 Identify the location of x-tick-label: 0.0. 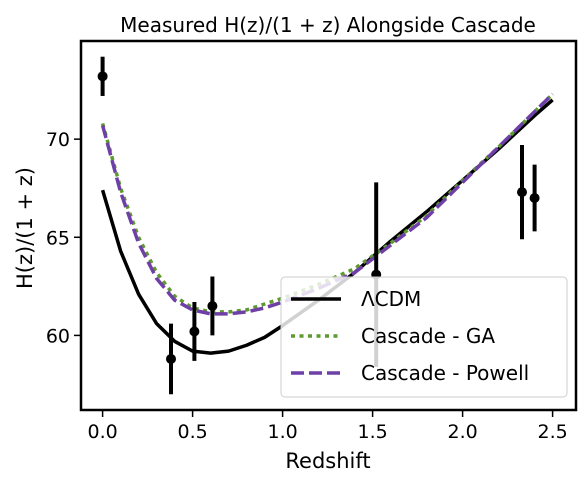
(102, 432).